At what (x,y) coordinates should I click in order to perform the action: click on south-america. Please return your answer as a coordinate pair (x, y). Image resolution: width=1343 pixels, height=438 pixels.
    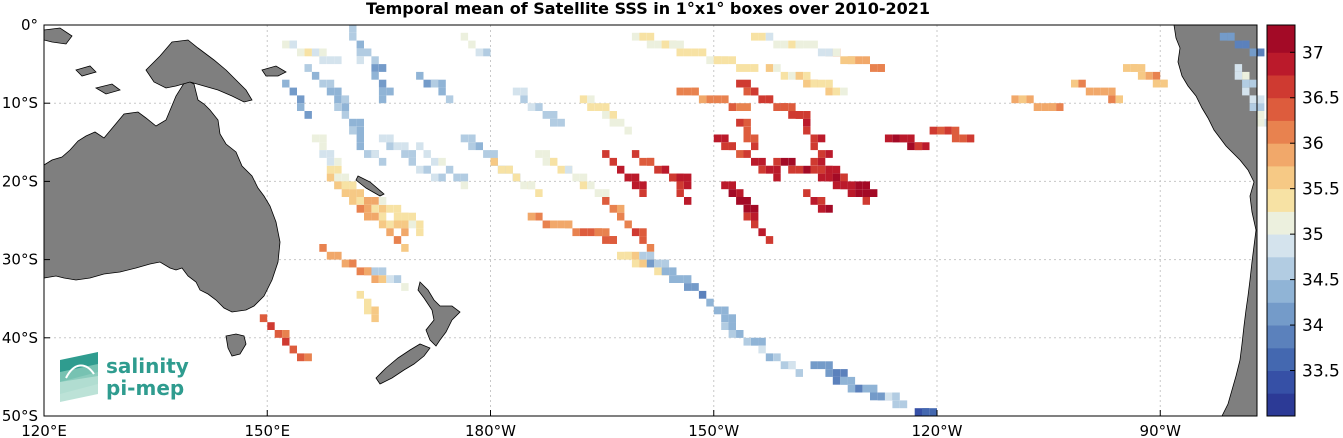
    Looking at the image, I should click on (1215, 220).